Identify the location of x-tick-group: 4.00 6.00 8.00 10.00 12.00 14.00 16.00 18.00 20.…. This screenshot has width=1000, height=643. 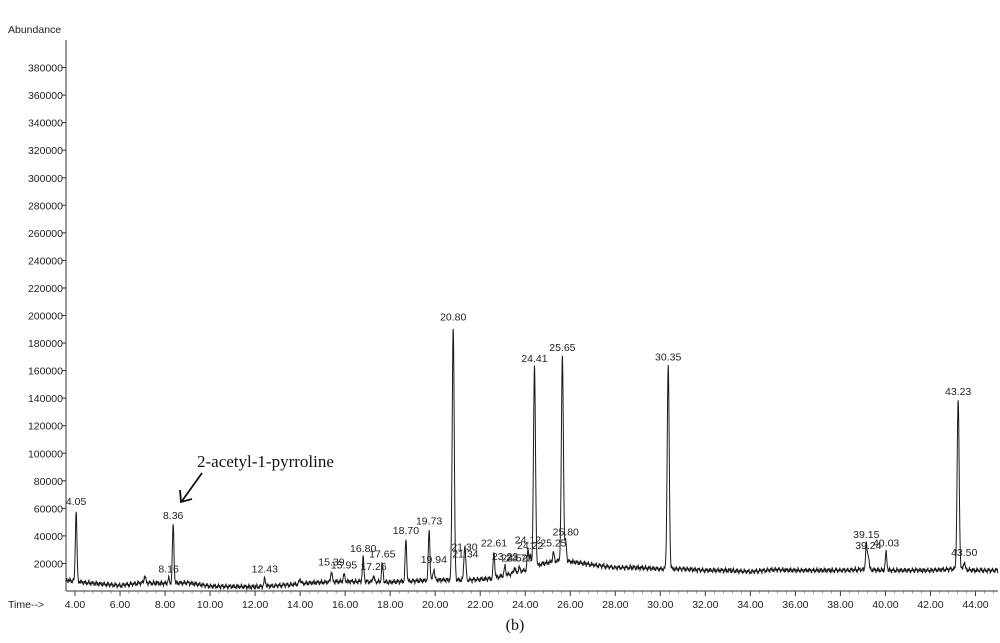
(527, 601).